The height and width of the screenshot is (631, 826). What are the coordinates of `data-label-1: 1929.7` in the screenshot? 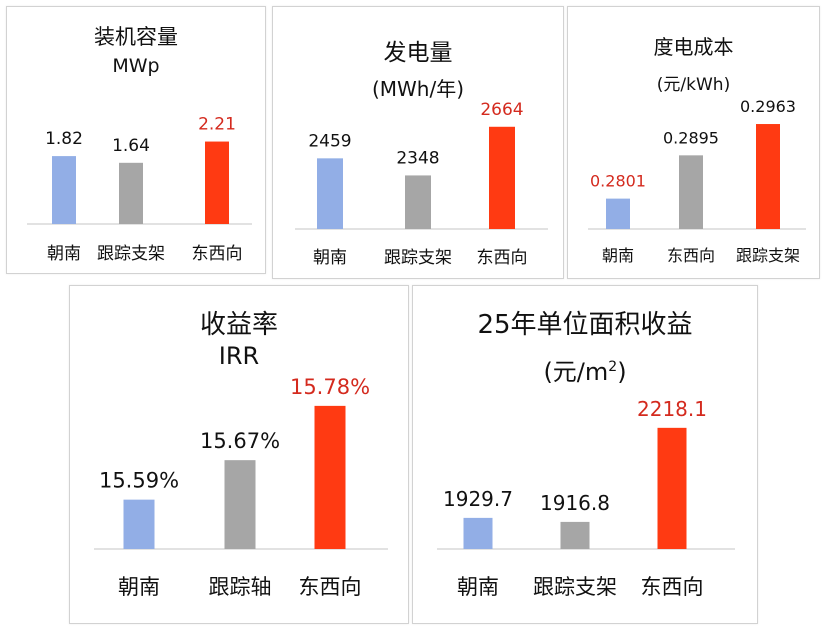 It's located at (478, 499).